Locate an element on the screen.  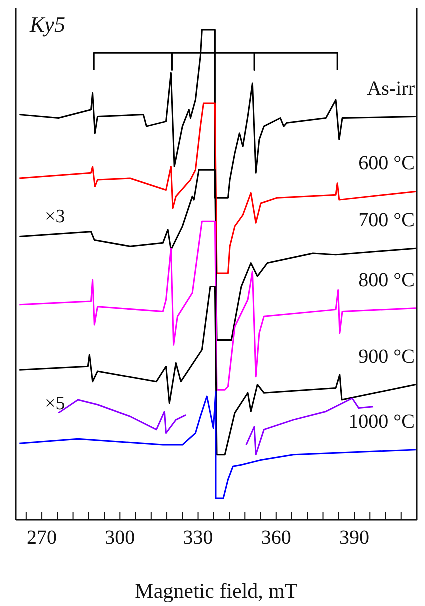
x-tick-label: 330 is located at coordinates (198, 538).